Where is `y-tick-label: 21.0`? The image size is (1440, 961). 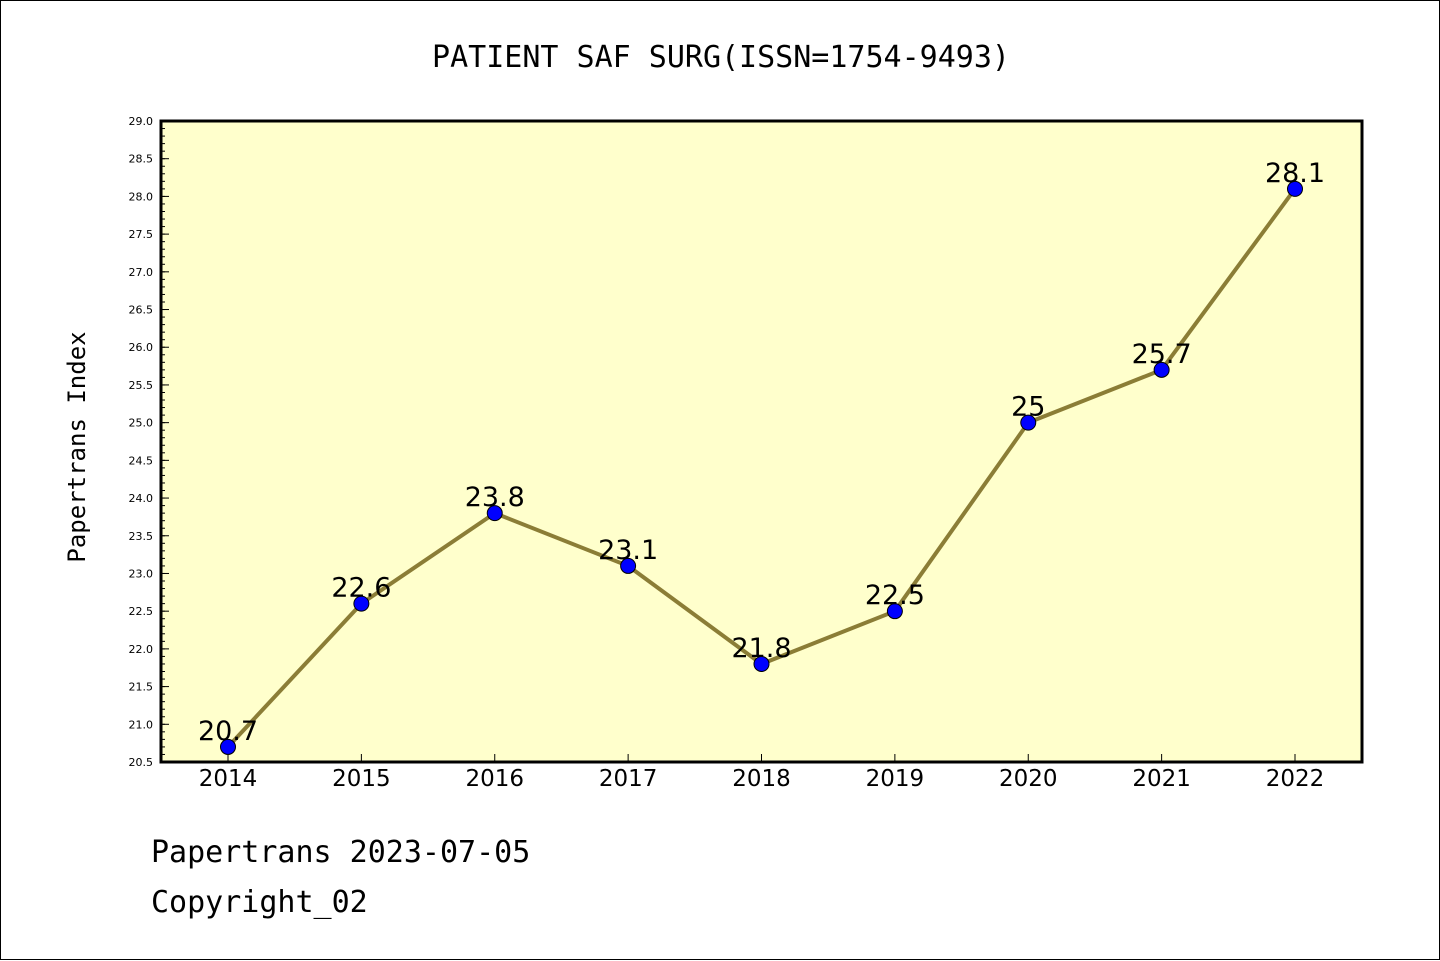 y-tick-label: 21.0 is located at coordinates (141, 724).